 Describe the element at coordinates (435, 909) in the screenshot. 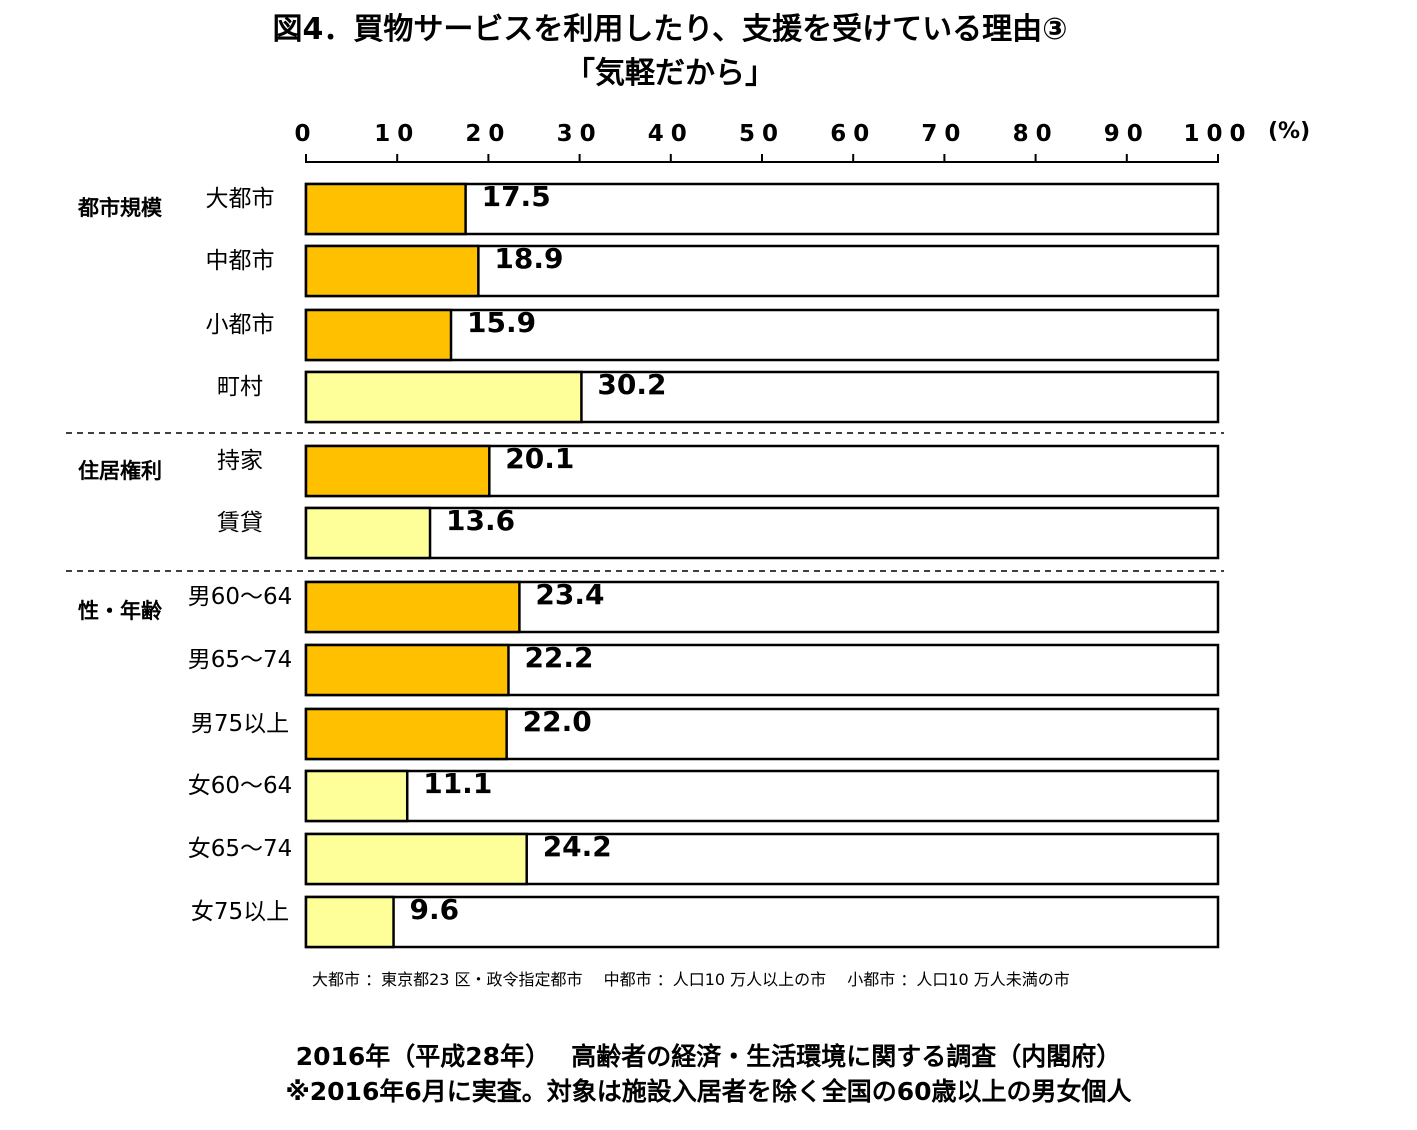

I see `data-label: 9.6` at that location.